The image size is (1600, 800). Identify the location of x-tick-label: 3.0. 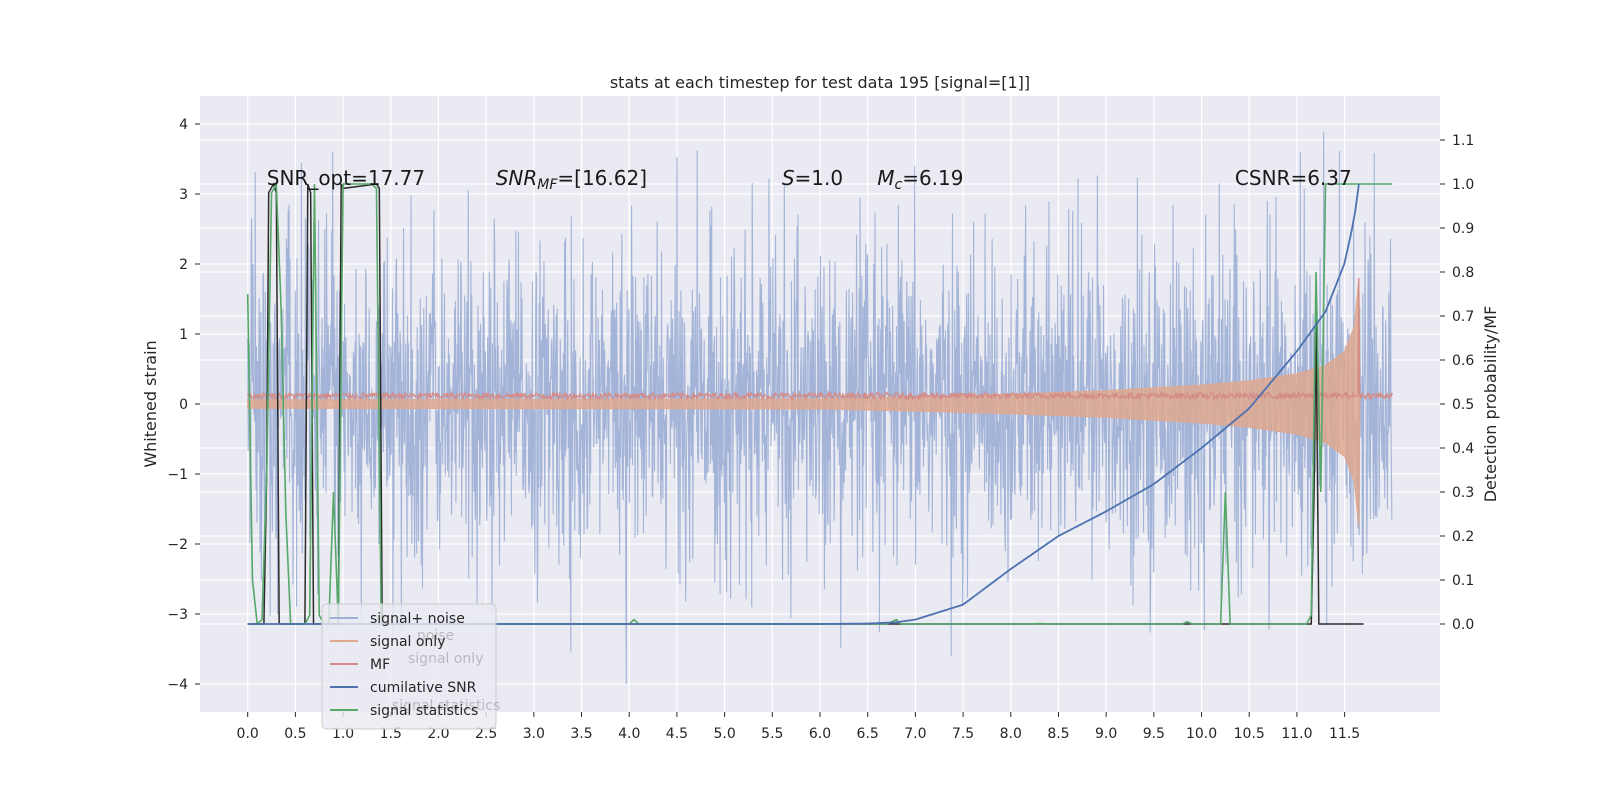
(534, 734).